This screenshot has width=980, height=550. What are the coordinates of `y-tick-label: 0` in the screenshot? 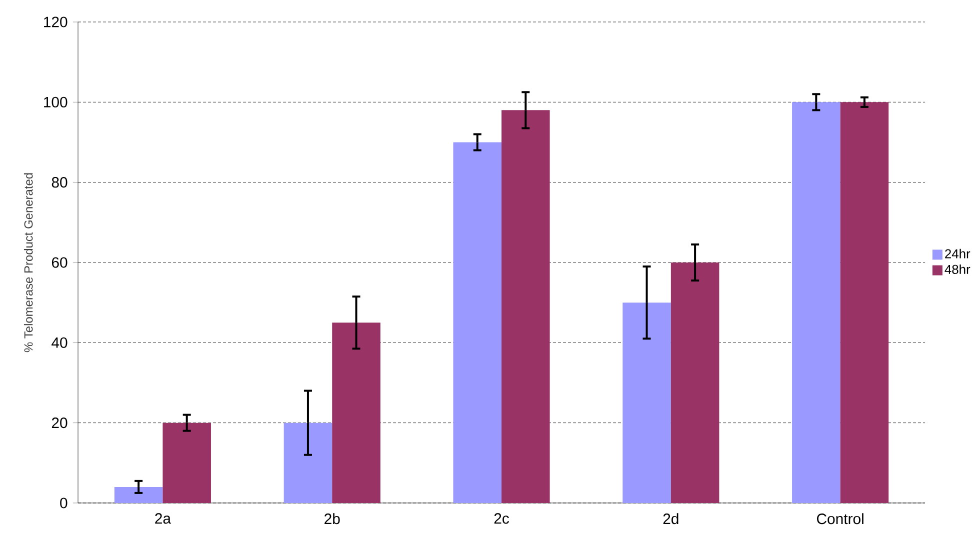 It's located at (64, 503).